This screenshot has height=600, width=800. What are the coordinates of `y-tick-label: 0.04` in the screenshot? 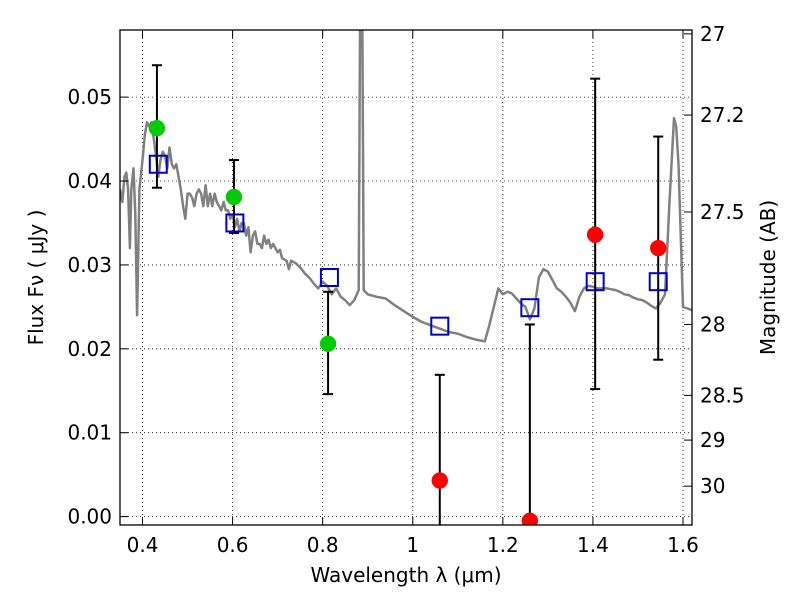 It's located at (89, 181).